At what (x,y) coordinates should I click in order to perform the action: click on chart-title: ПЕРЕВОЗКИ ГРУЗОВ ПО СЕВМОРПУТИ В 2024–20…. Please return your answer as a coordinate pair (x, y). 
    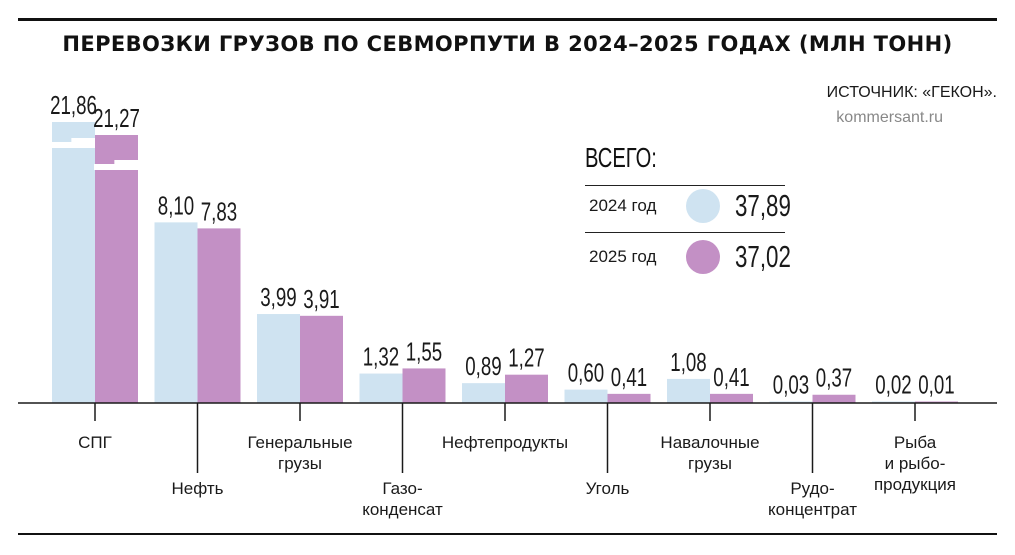
    Looking at the image, I should click on (507, 44).